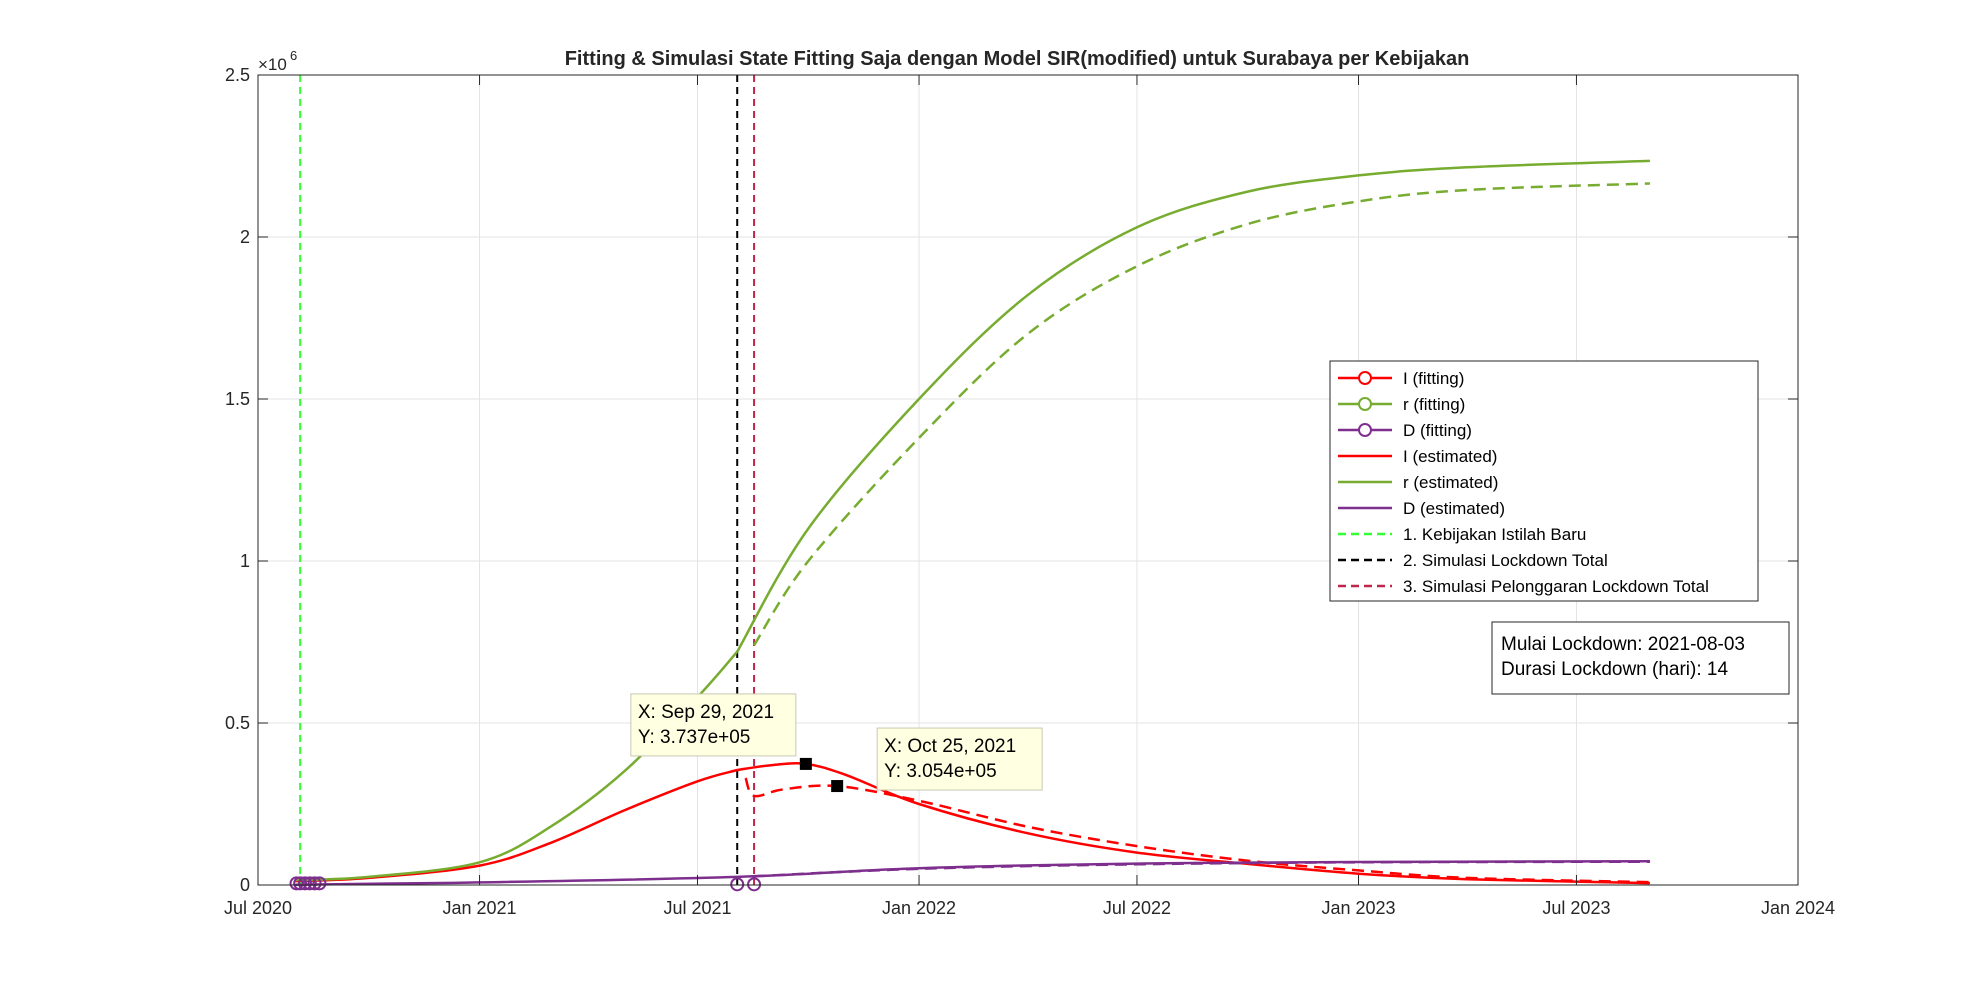 Image resolution: width=1977 pixels, height=989 pixels. I want to click on series-line-D_est_relax, so click(1202, 869).